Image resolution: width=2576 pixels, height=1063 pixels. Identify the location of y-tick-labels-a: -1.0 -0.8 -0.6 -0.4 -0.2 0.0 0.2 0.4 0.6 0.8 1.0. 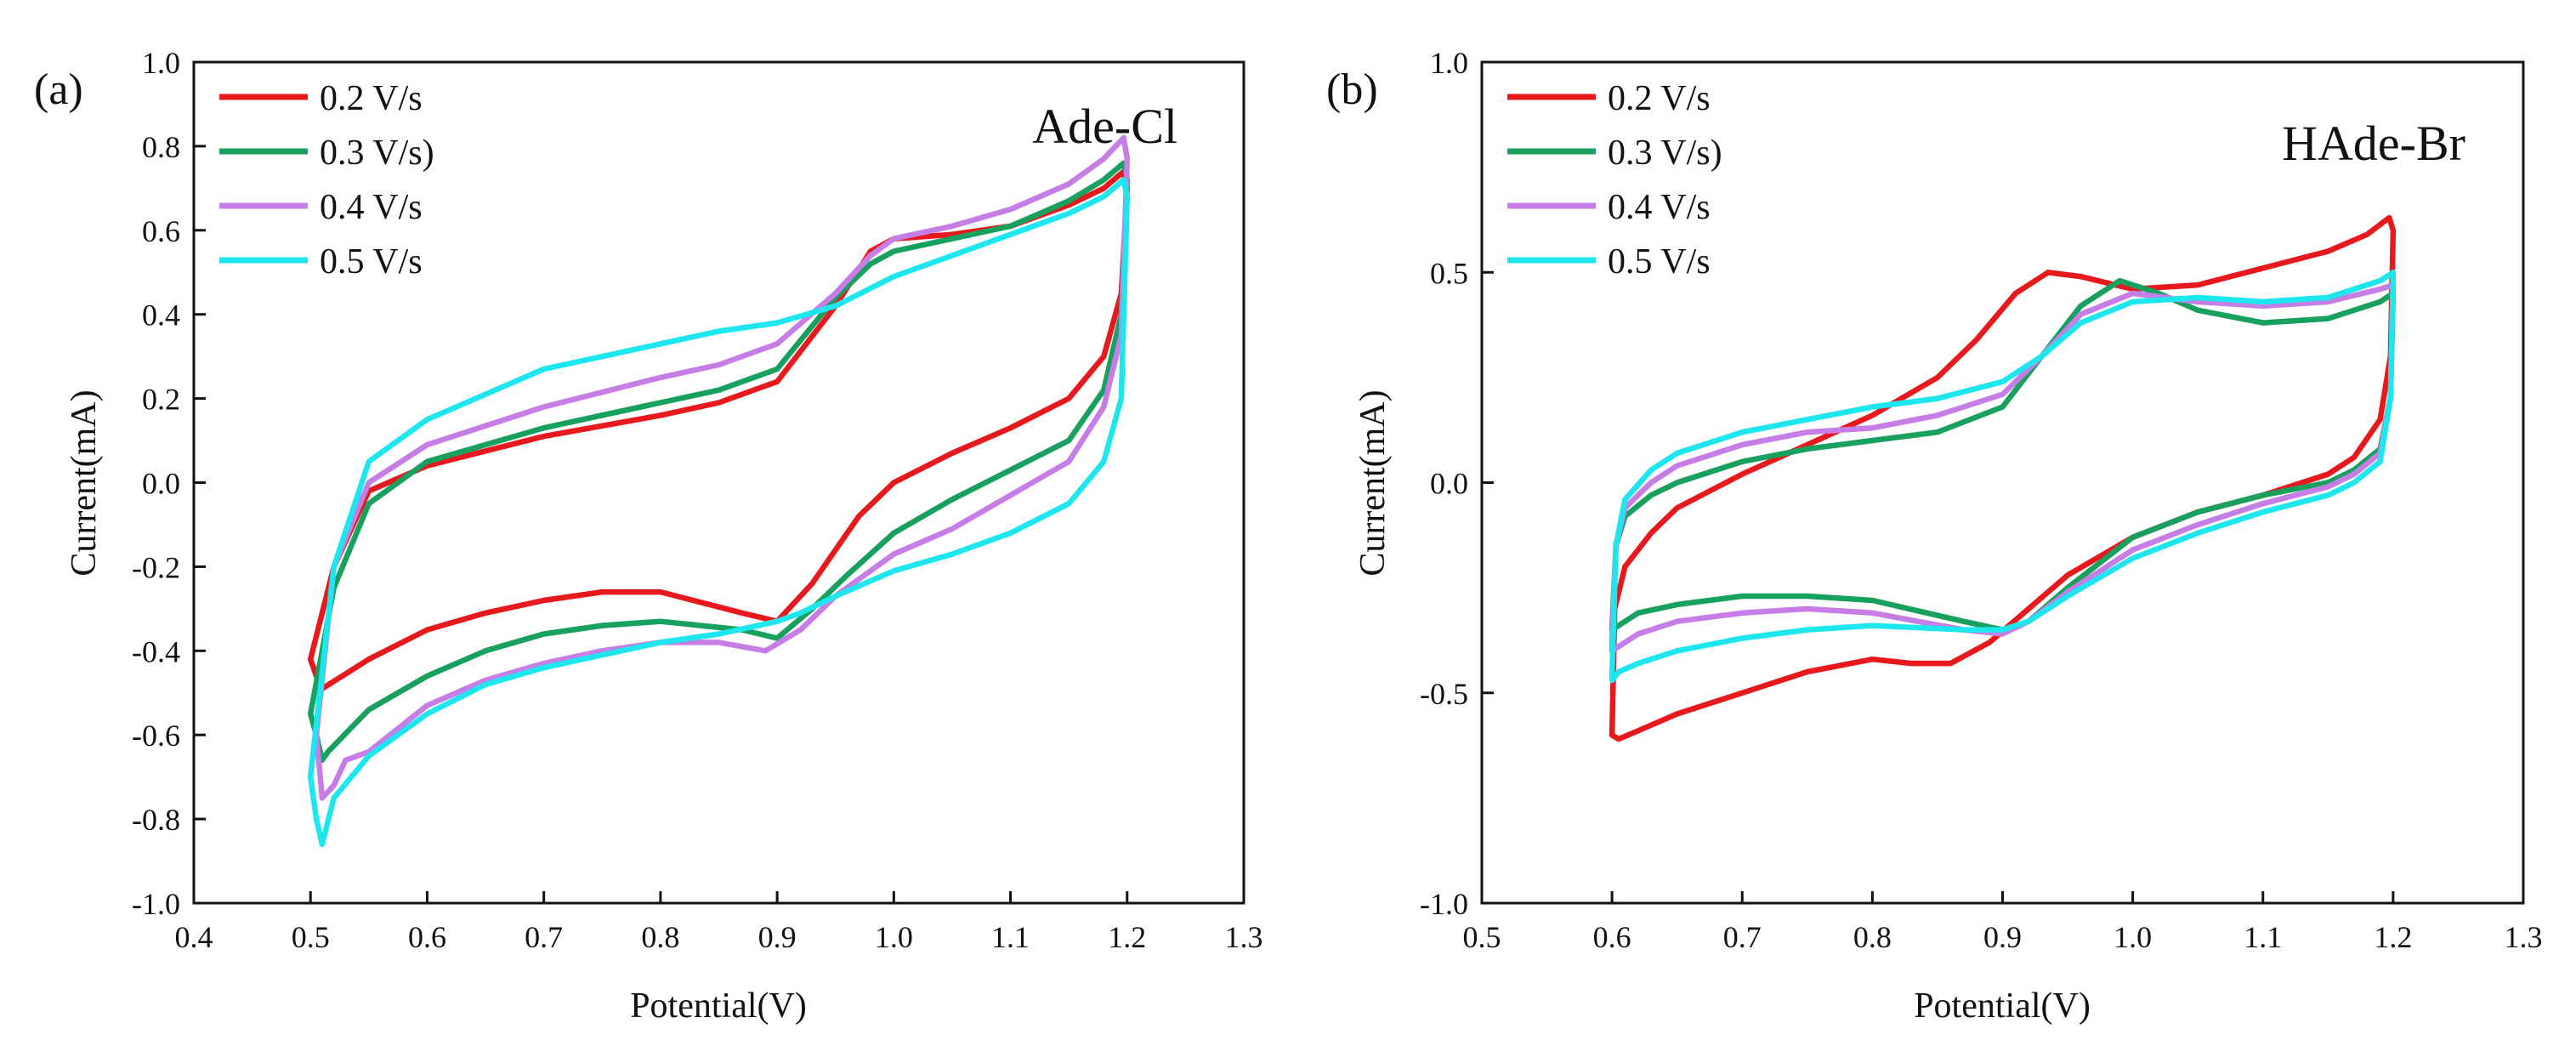
(156, 483).